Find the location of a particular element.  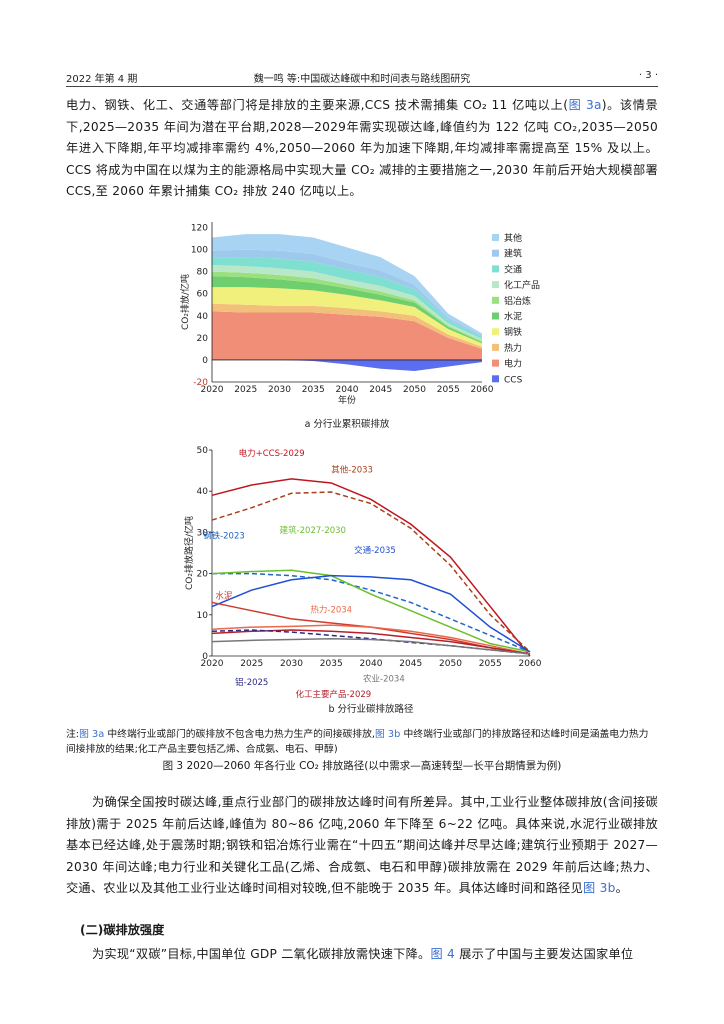

legend-label-钢铁: 钢铁 is located at coordinates (513, 332).